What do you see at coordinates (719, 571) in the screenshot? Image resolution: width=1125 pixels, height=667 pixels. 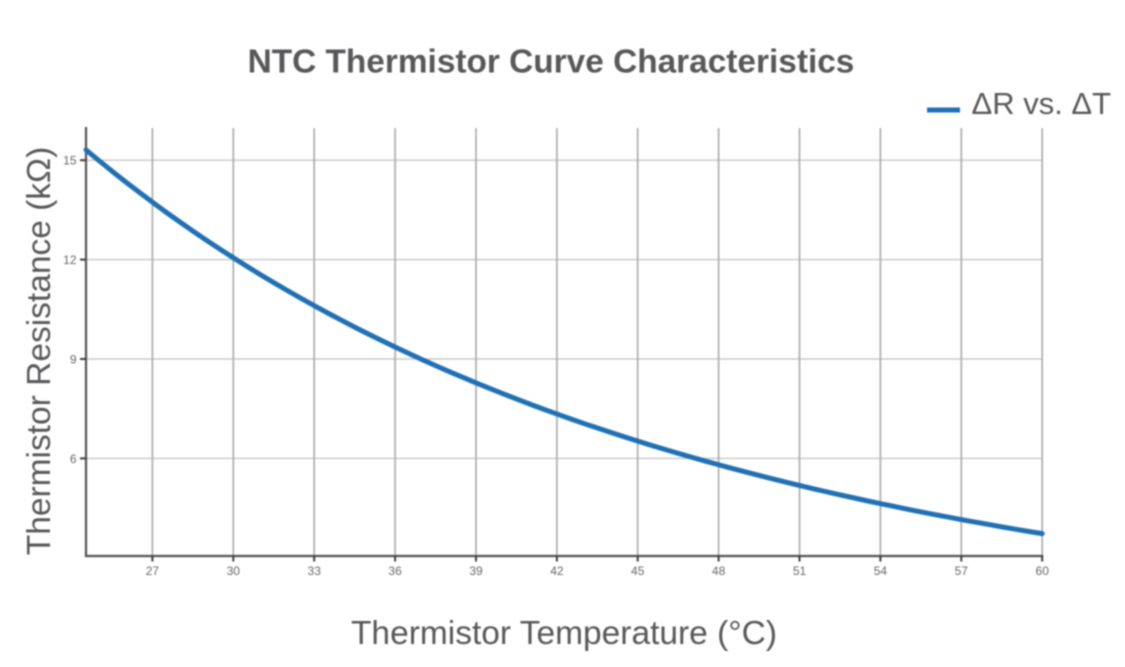 I see `svg-text: 48` at bounding box center [719, 571].